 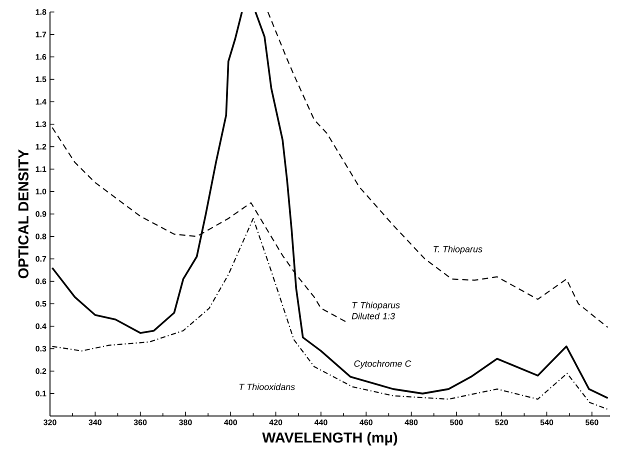 I want to click on y-tick-label: 0.7, so click(x=41, y=259).